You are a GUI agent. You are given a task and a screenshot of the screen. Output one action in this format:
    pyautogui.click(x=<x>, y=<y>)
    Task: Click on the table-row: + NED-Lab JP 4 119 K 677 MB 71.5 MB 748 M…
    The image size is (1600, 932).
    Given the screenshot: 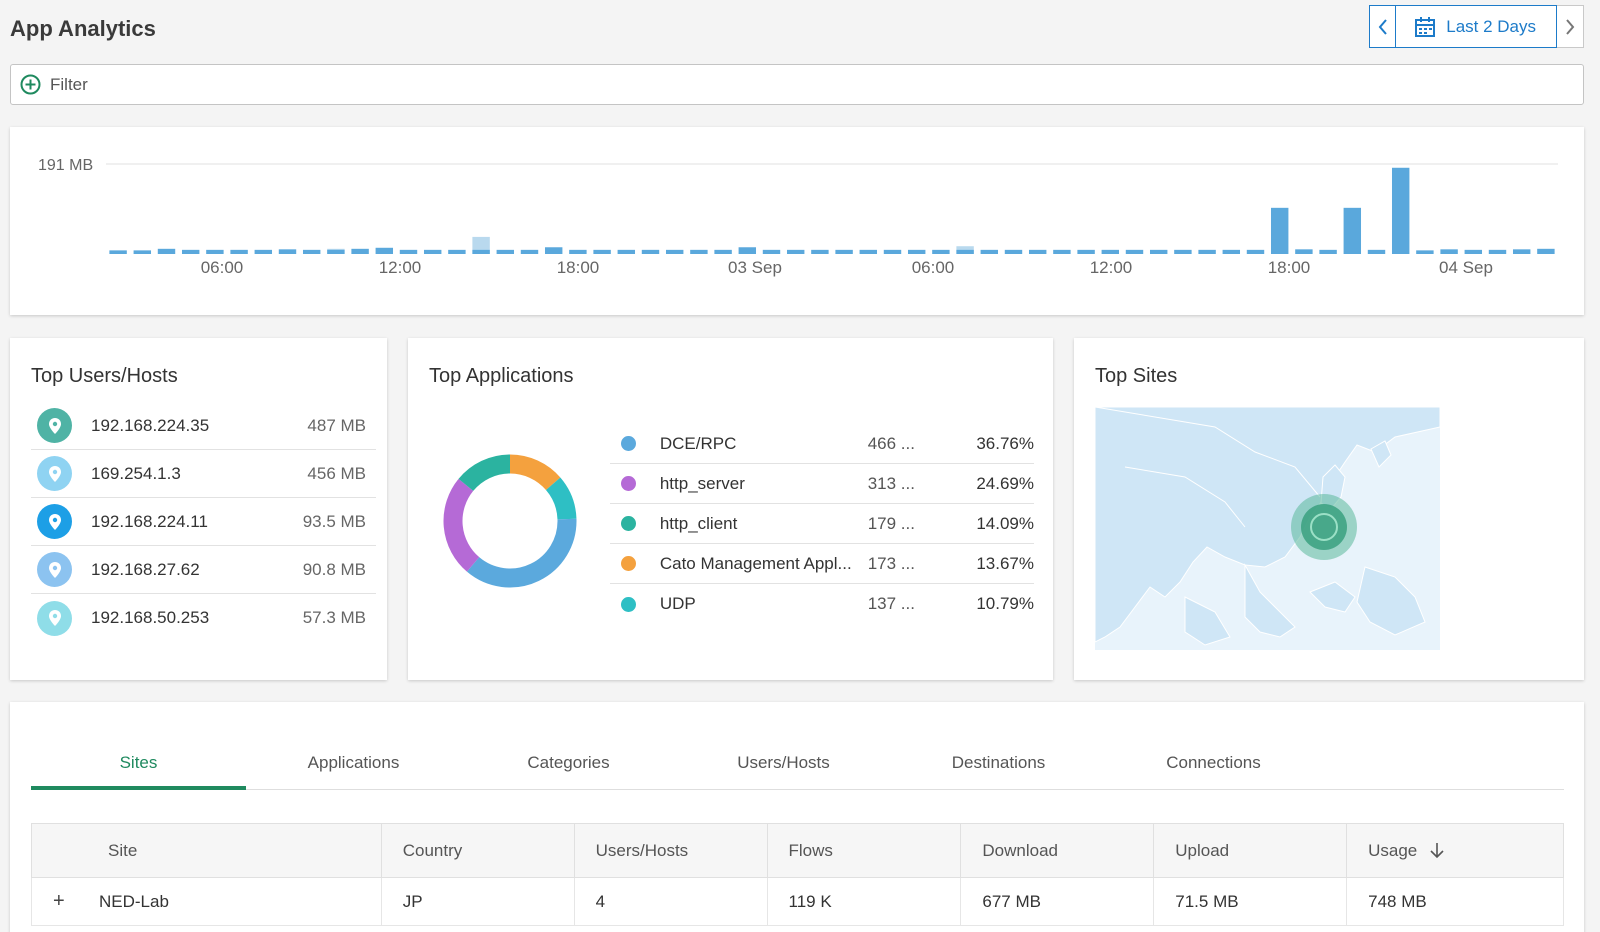 What is the action you would take?
    pyautogui.click(x=797, y=901)
    